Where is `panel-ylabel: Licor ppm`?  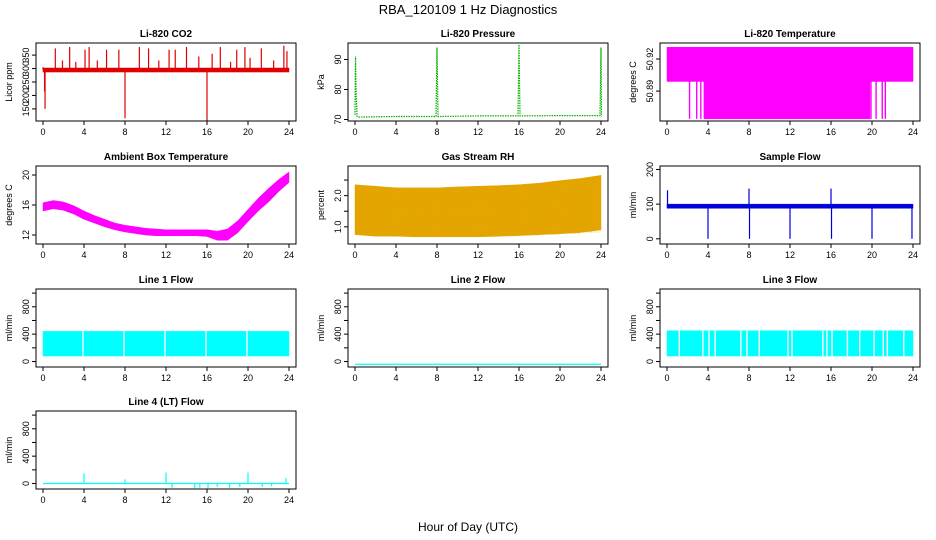
panel-ylabel: Licor ppm is located at coordinates (9, 82).